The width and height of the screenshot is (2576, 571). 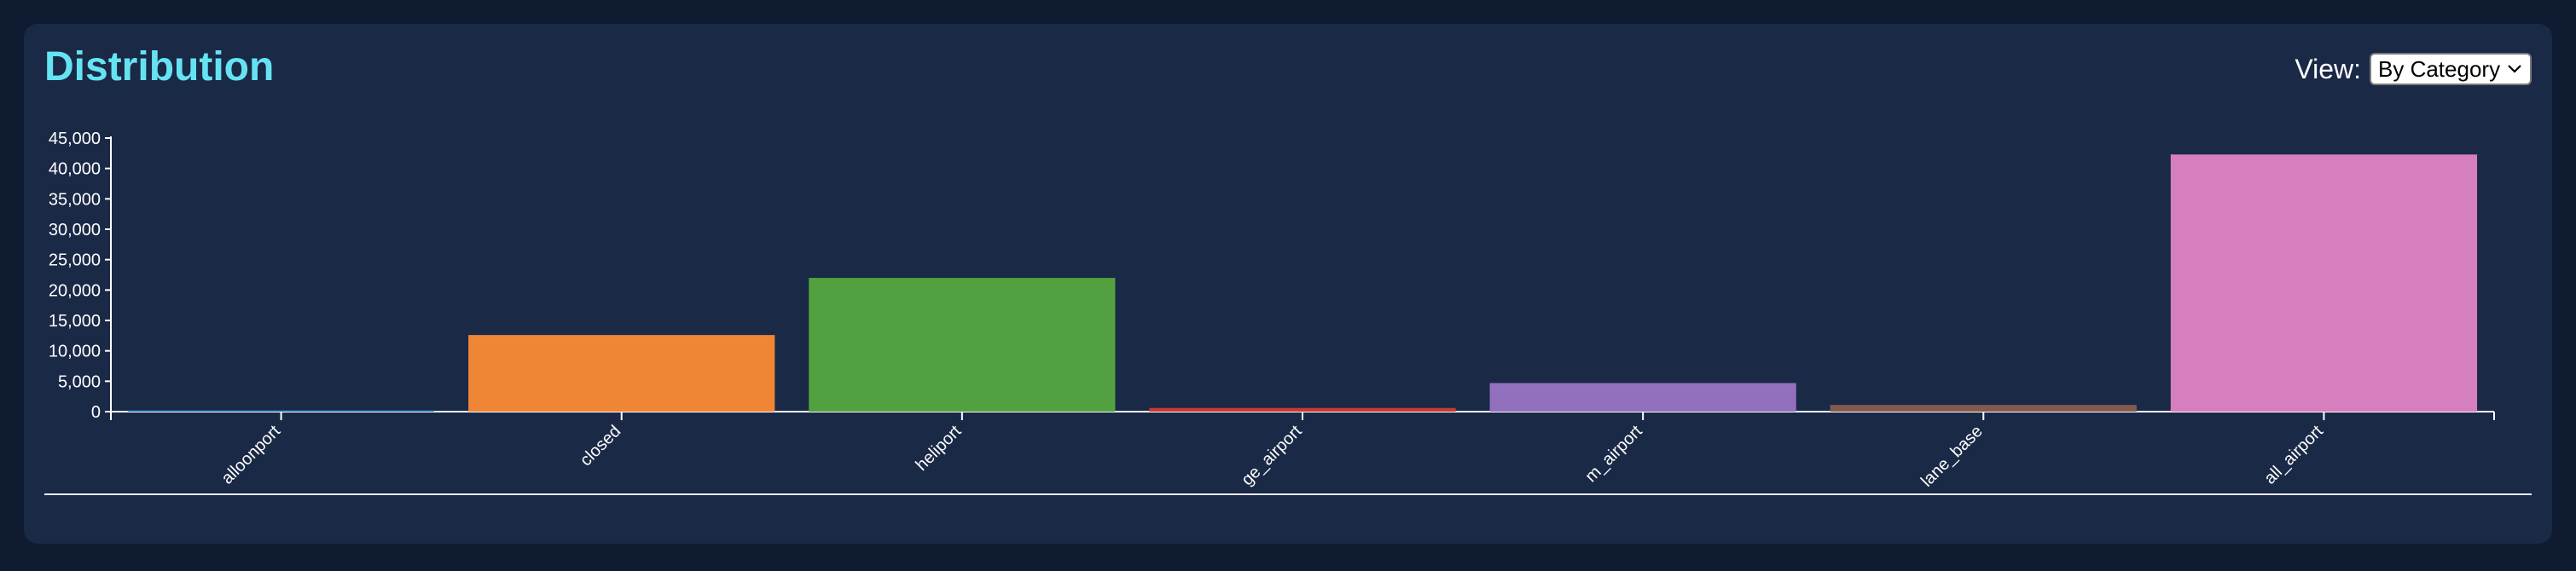 I want to click on y-tick-label: 0, so click(x=96, y=412).